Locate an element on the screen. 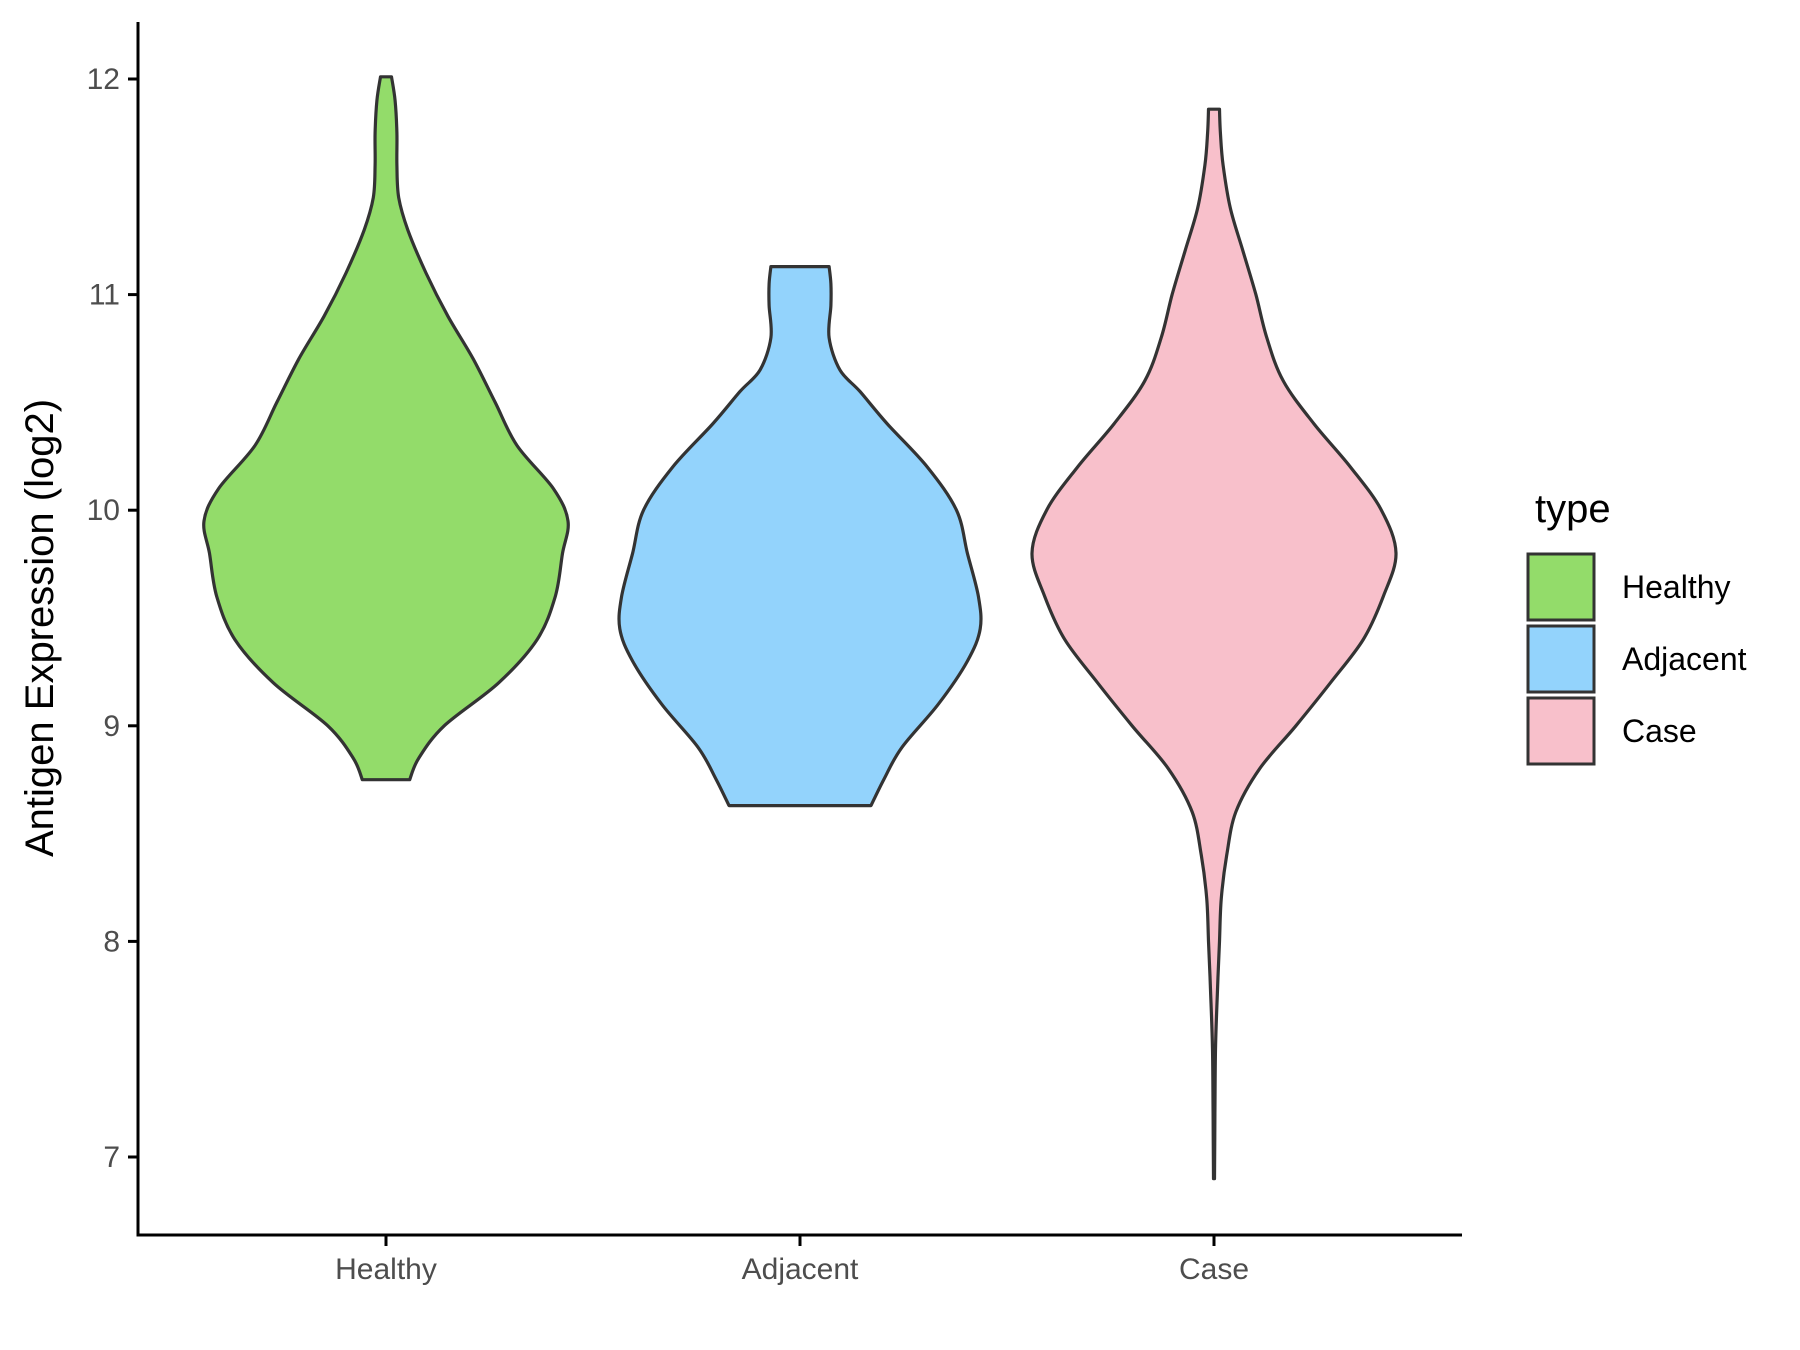 This screenshot has width=1800, height=1350. y-tick-label: 9 is located at coordinates (111, 726).